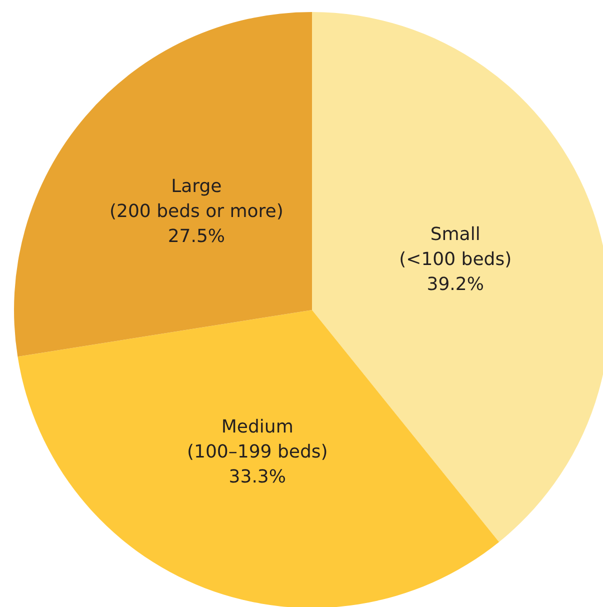  Describe the element at coordinates (455, 247) in the screenshot. I see `slice-label: Small (<100 beds)` at that location.